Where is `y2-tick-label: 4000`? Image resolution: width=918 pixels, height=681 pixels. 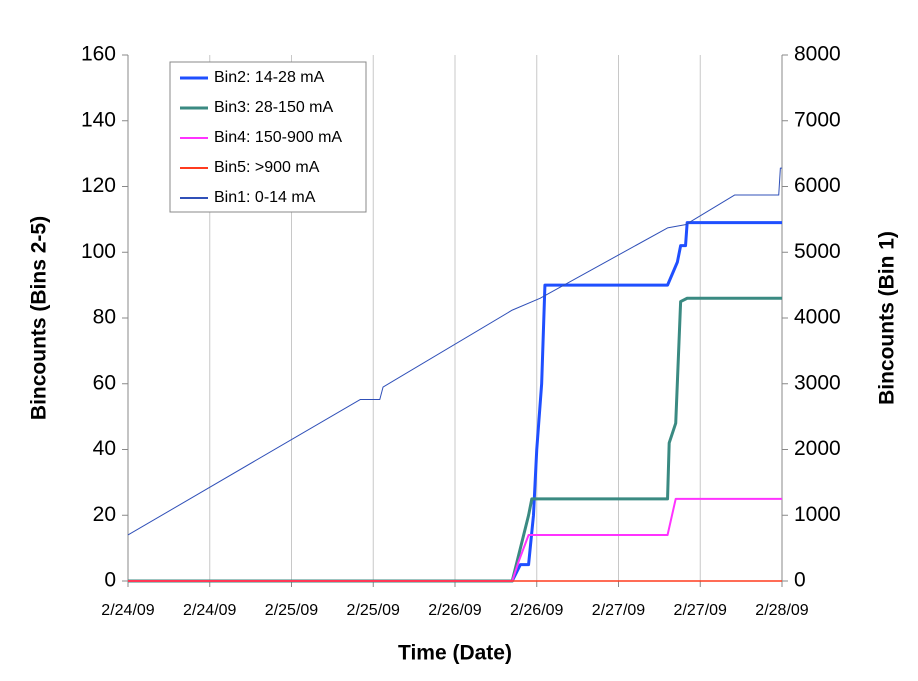
y2-tick-label: 4000 is located at coordinates (817, 317).